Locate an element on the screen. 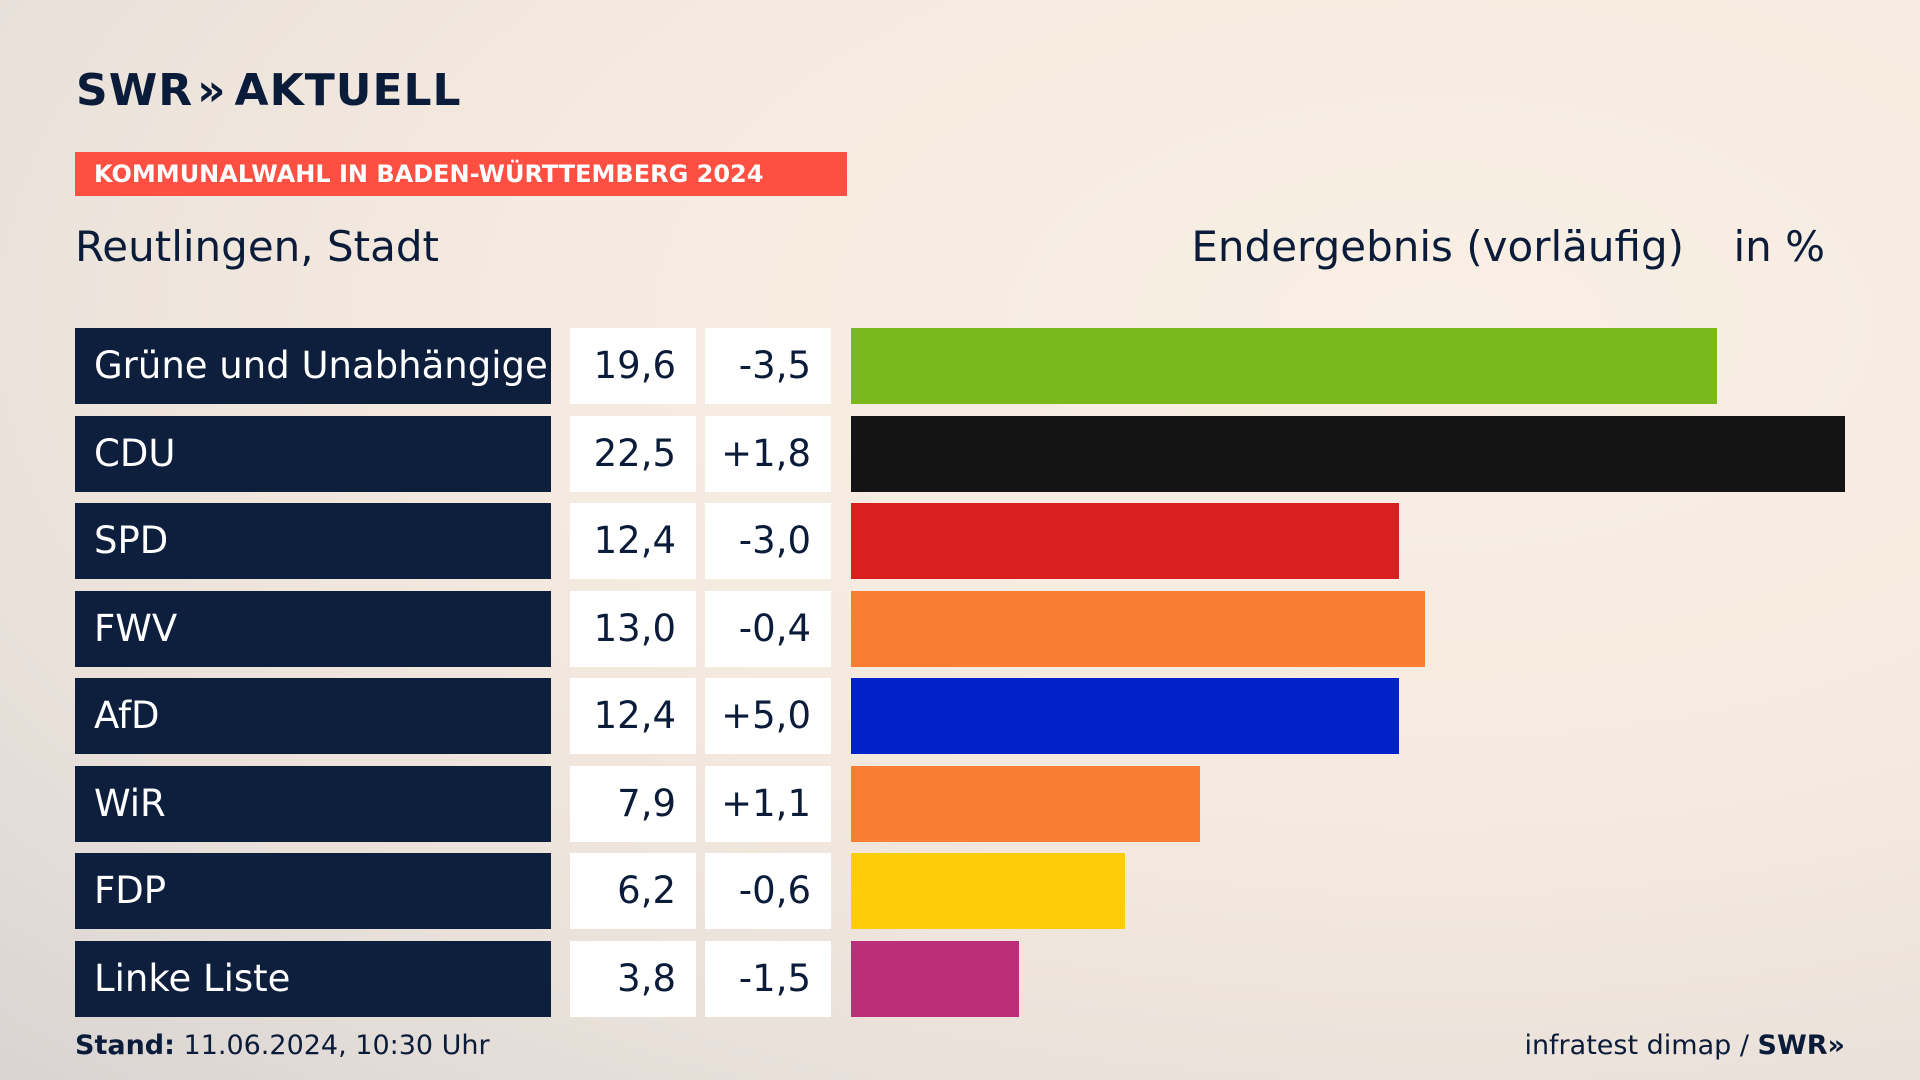 The height and width of the screenshot is (1080, 1920). result-row: Linke Liste 3,8 -1,5 is located at coordinates (960, 978).